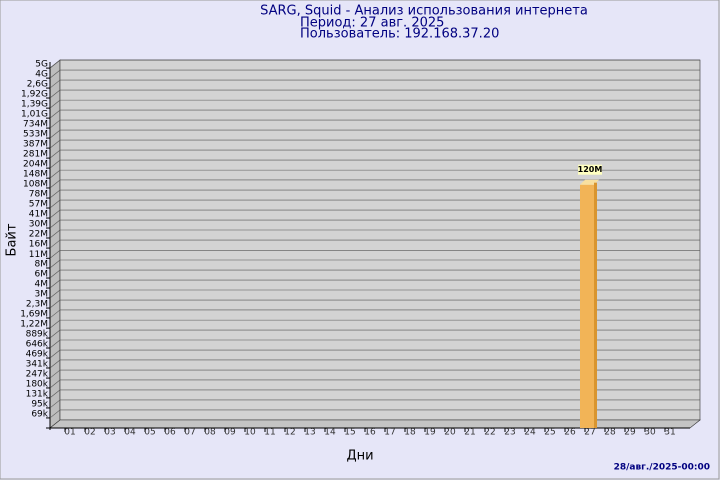 The width and height of the screenshot is (720, 480). What do you see at coordinates (130, 433) in the screenshot?
I see `x-tick-label: 04` at bounding box center [130, 433].